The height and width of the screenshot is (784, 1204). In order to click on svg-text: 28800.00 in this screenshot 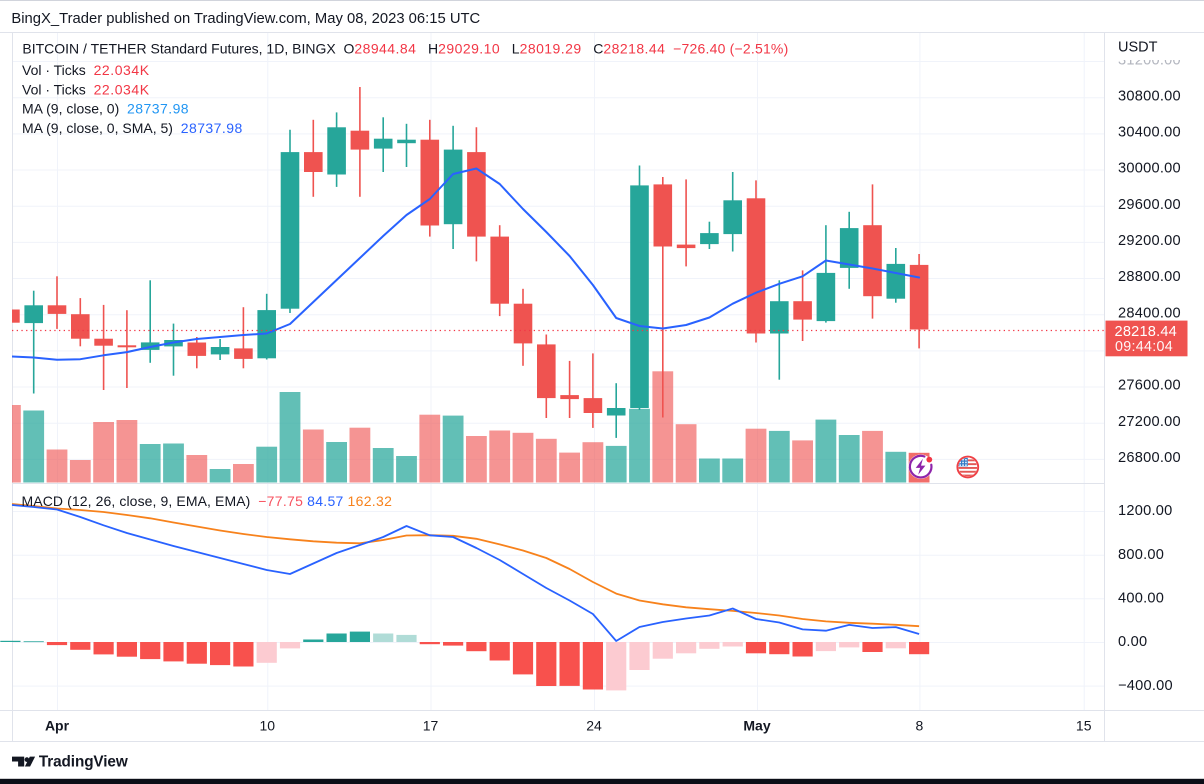, I will do `click(1149, 277)`.